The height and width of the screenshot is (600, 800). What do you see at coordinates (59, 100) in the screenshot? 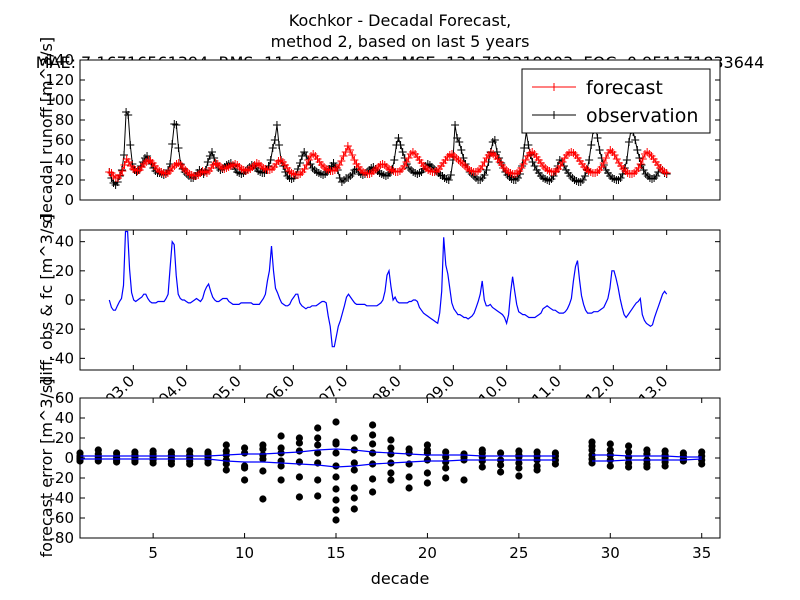
I see `y-tick-label: 100` at bounding box center [59, 100].